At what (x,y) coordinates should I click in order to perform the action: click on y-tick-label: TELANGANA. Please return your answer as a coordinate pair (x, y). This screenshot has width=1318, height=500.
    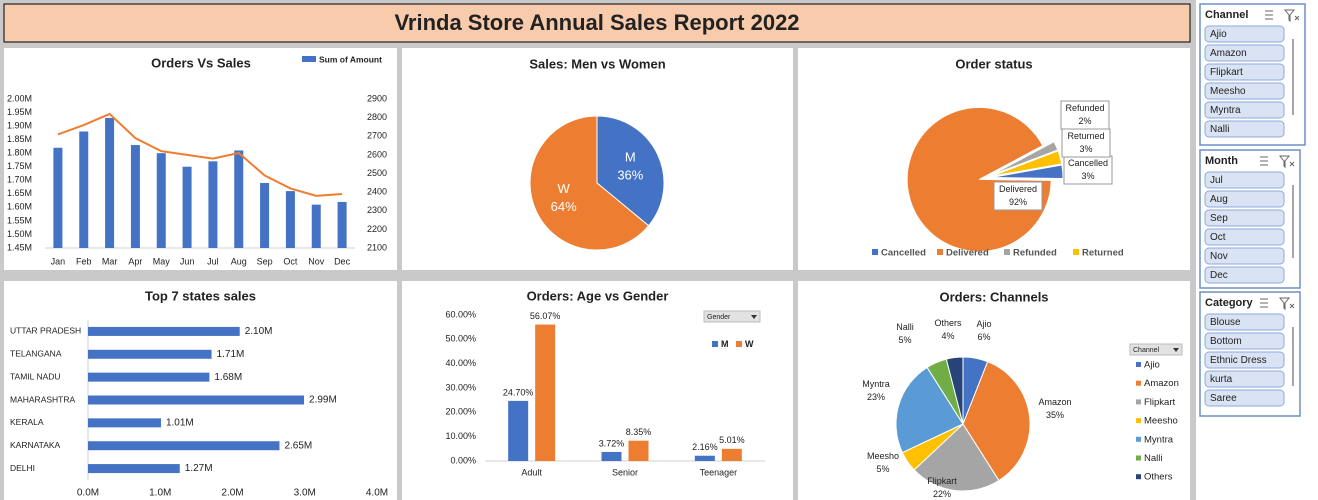
    Looking at the image, I should click on (36, 354).